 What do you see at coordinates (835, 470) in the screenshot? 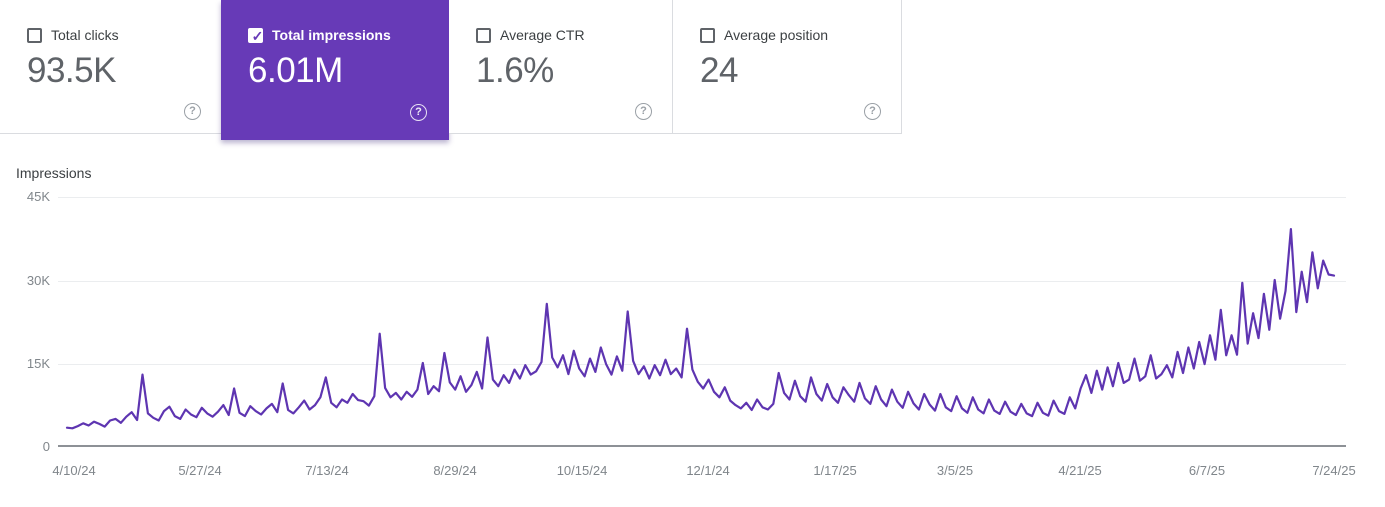
I see `x-tick: 1/17/25` at bounding box center [835, 470].